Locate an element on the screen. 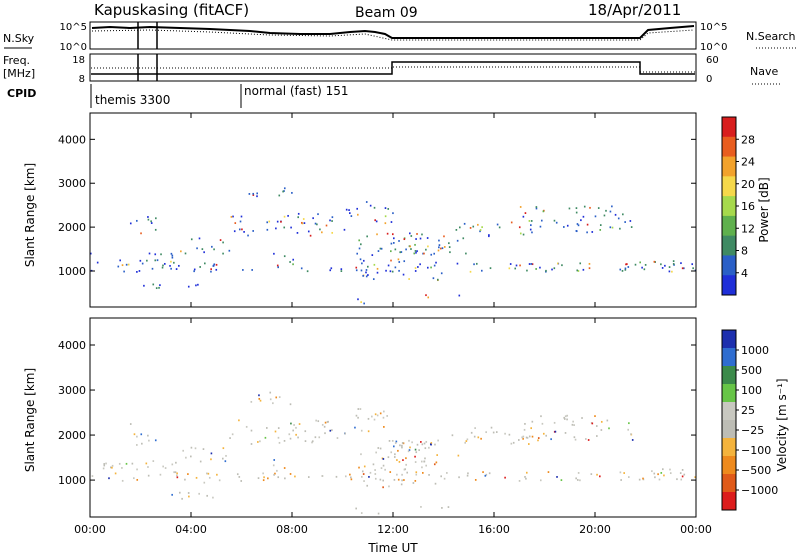 The image size is (800, 554). colorbar-swatch is located at coordinates (729, 429).